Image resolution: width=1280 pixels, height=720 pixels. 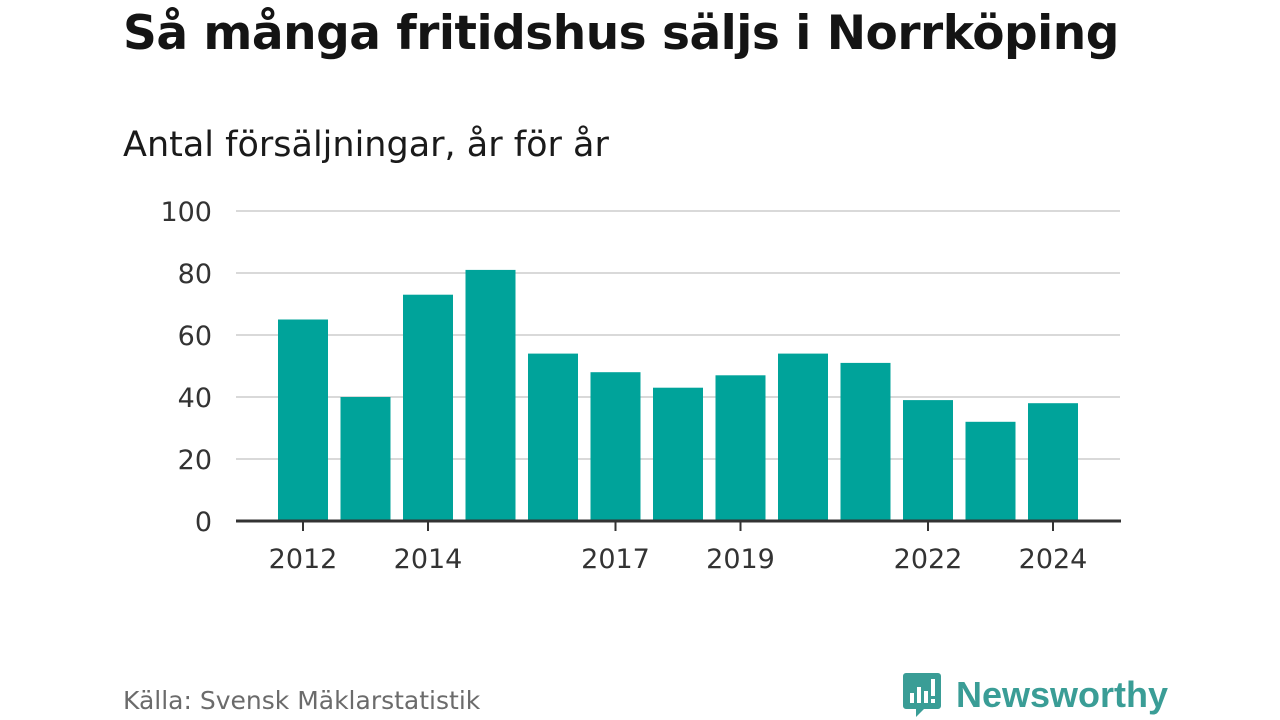 I want to click on y-tick-label: 0, so click(x=203, y=522).